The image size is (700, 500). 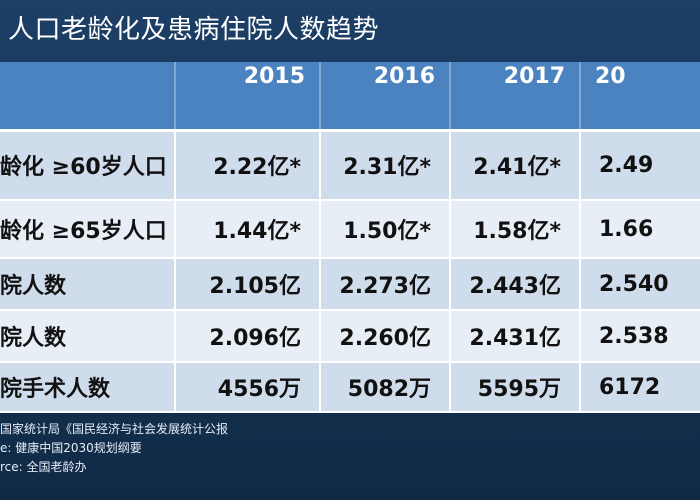 What do you see at coordinates (385, 284) in the screenshot?
I see `table-cell: 2.273亿` at bounding box center [385, 284].